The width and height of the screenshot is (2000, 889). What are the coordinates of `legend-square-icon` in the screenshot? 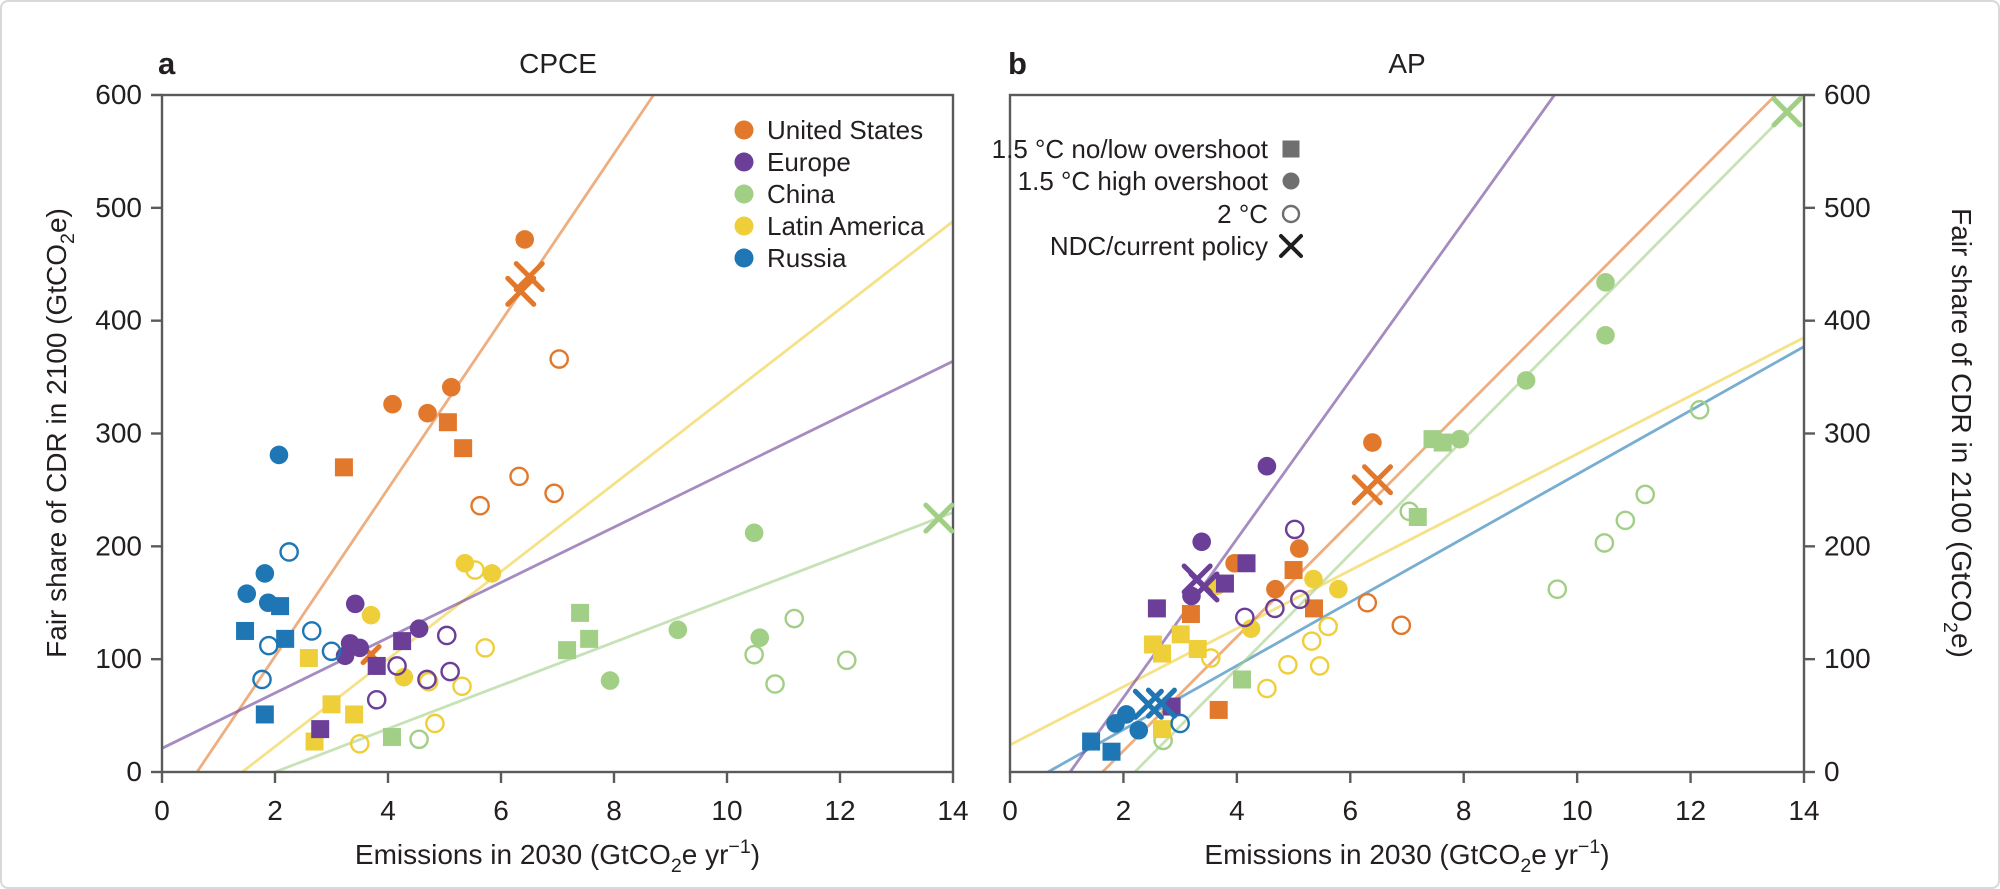 It's located at (1291, 149).